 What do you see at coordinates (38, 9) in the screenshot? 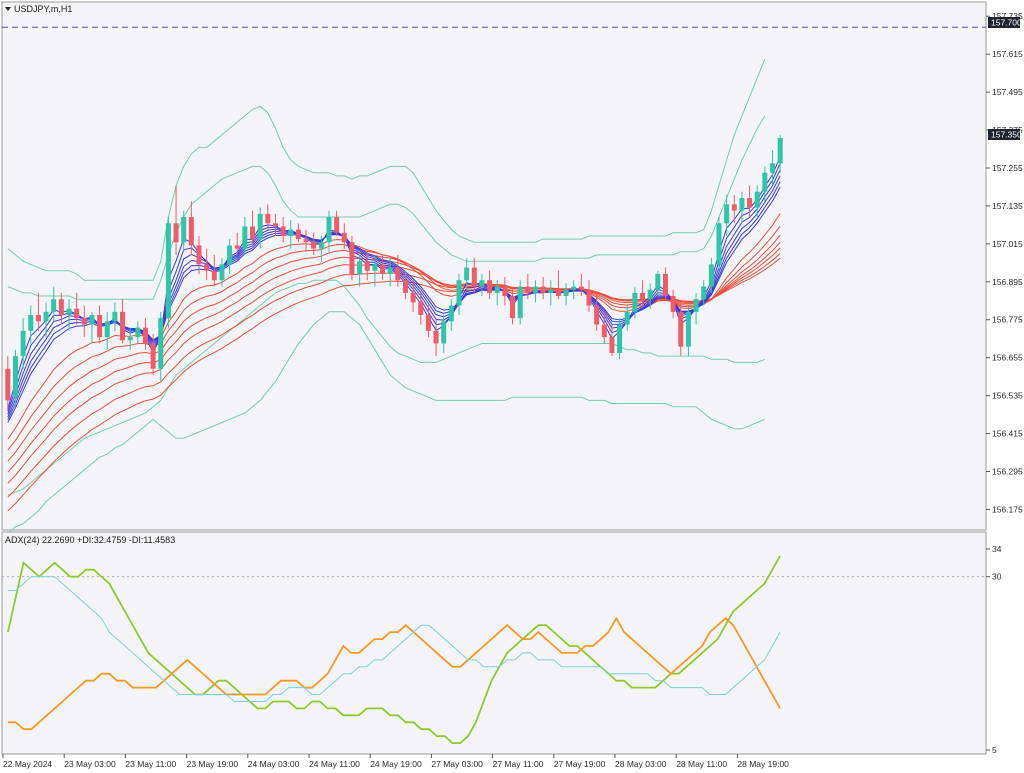
I see `symbol-header: USDJPY,m,H1` at bounding box center [38, 9].